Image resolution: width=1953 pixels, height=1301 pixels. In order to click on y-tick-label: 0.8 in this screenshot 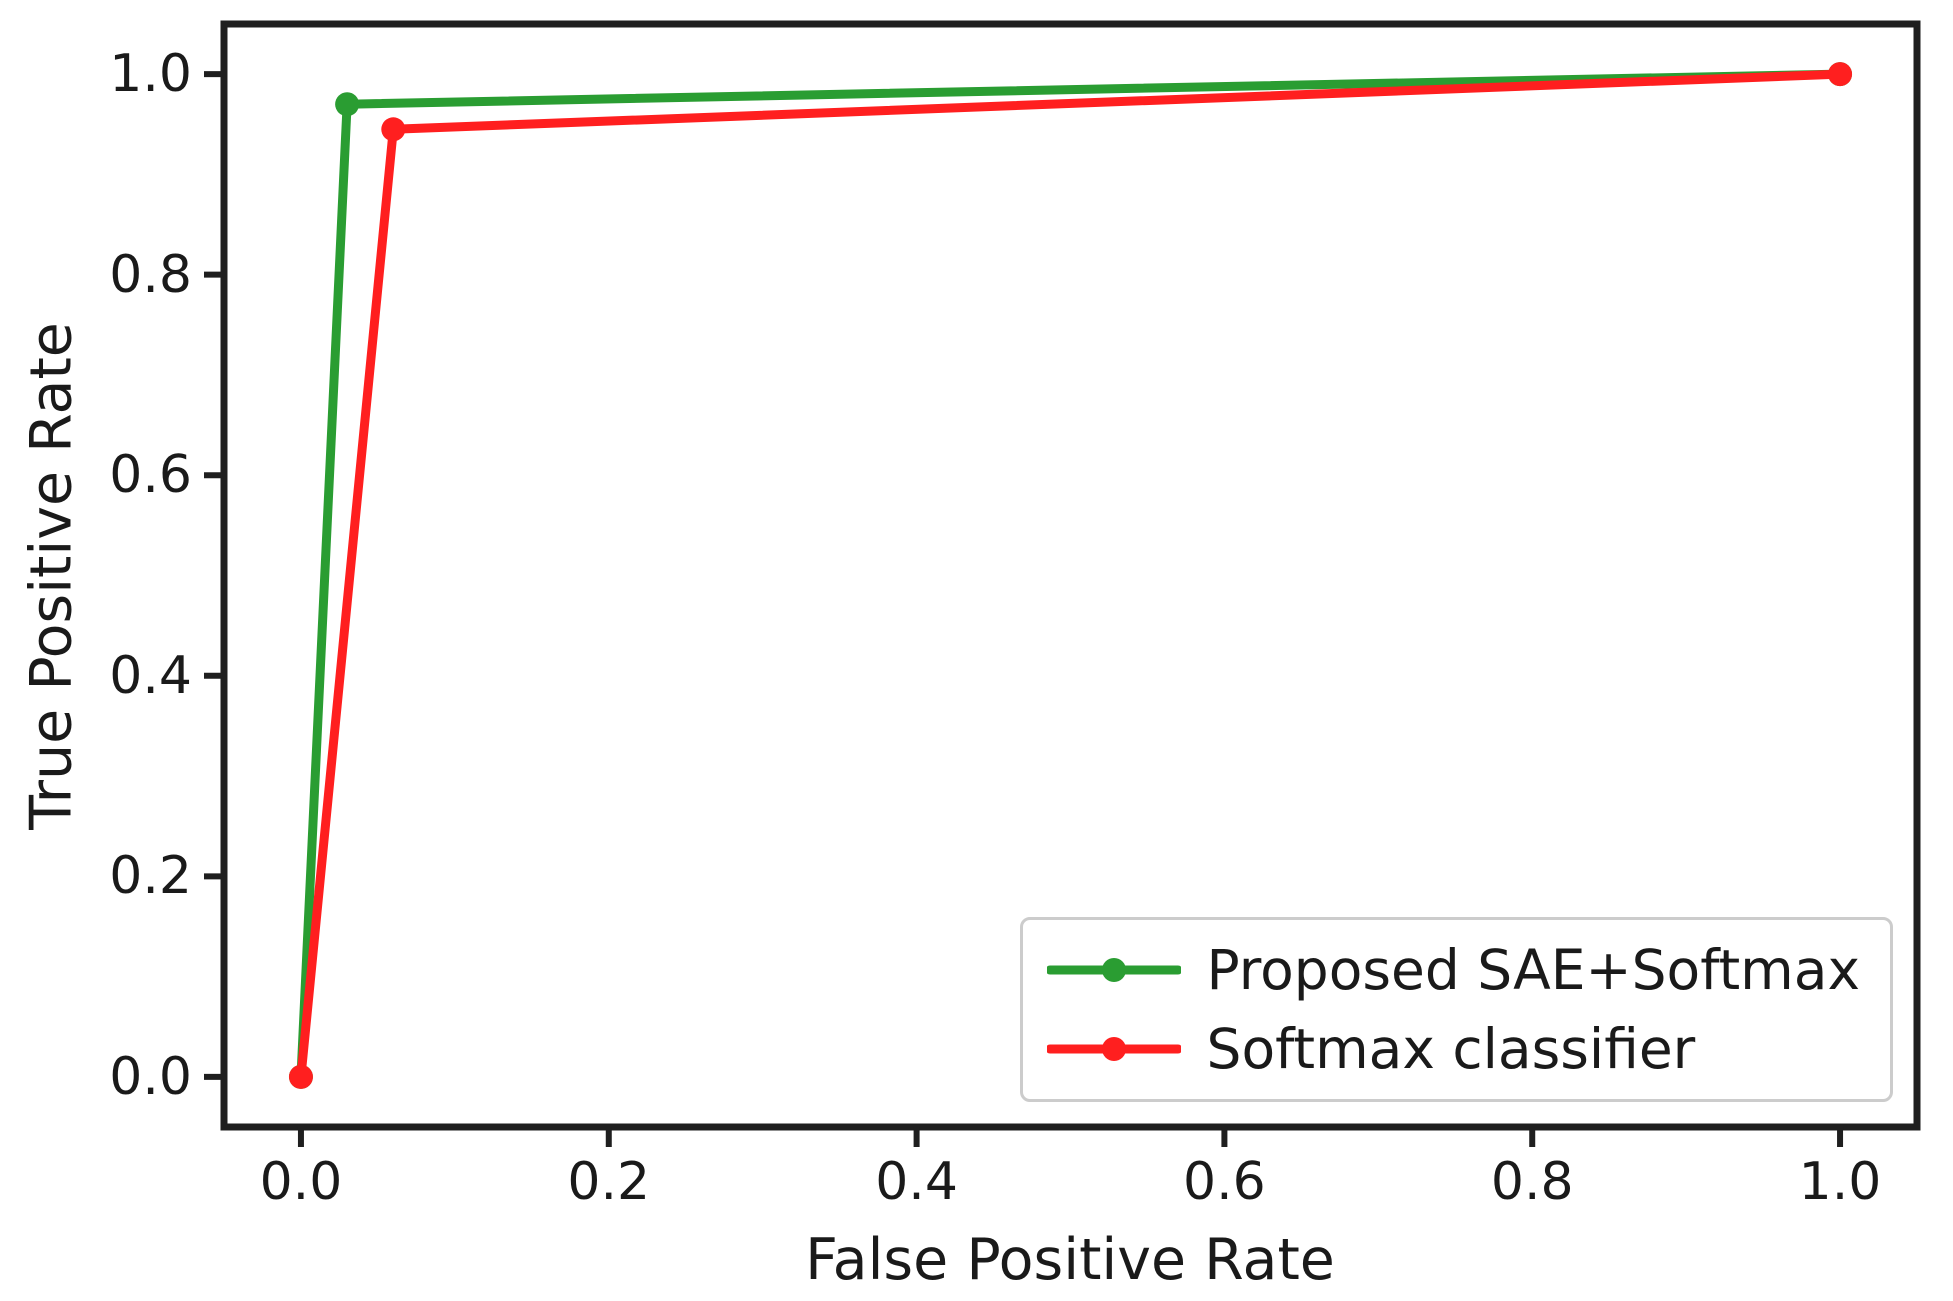, I will do `click(150, 274)`.